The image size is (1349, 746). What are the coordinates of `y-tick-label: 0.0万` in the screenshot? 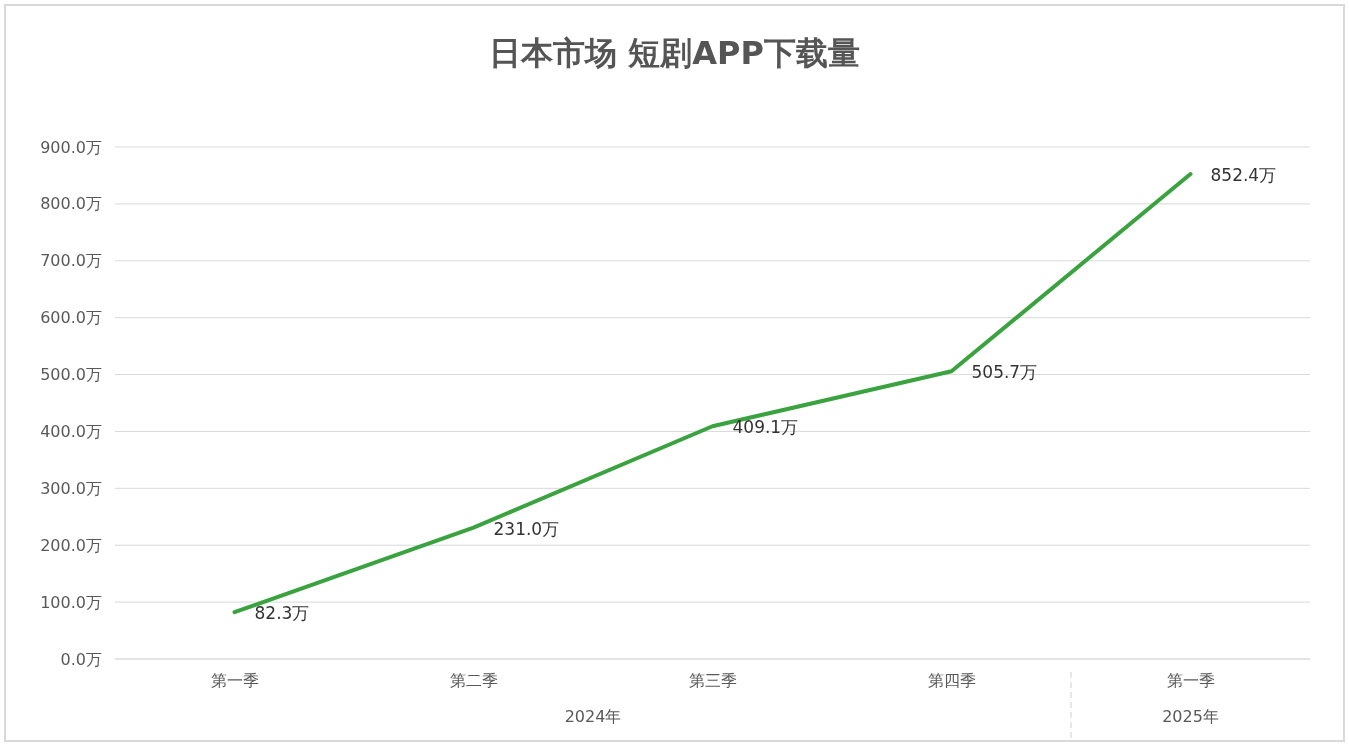 It's located at (81, 659).